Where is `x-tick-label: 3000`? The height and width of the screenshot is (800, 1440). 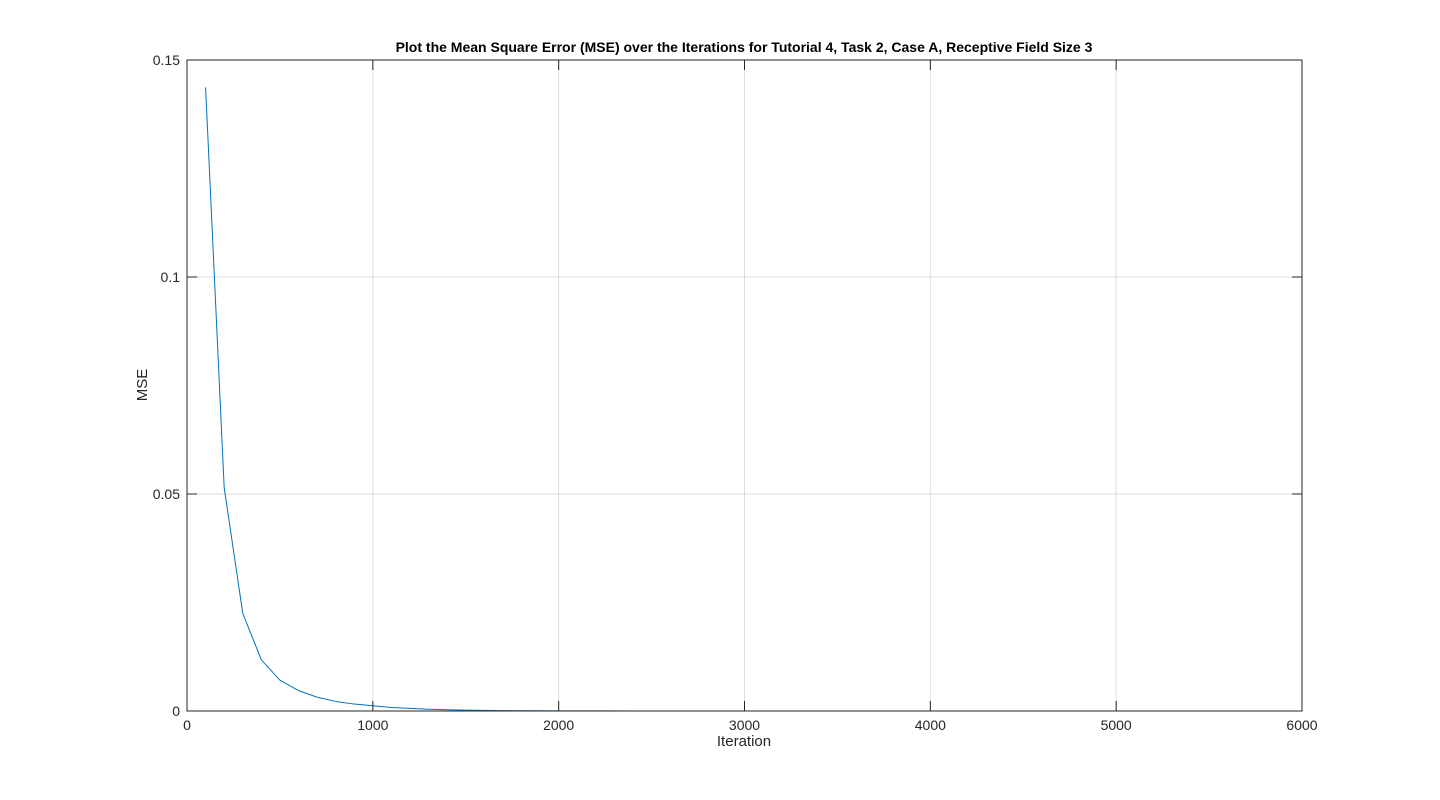
x-tick-label: 3000 is located at coordinates (744, 725).